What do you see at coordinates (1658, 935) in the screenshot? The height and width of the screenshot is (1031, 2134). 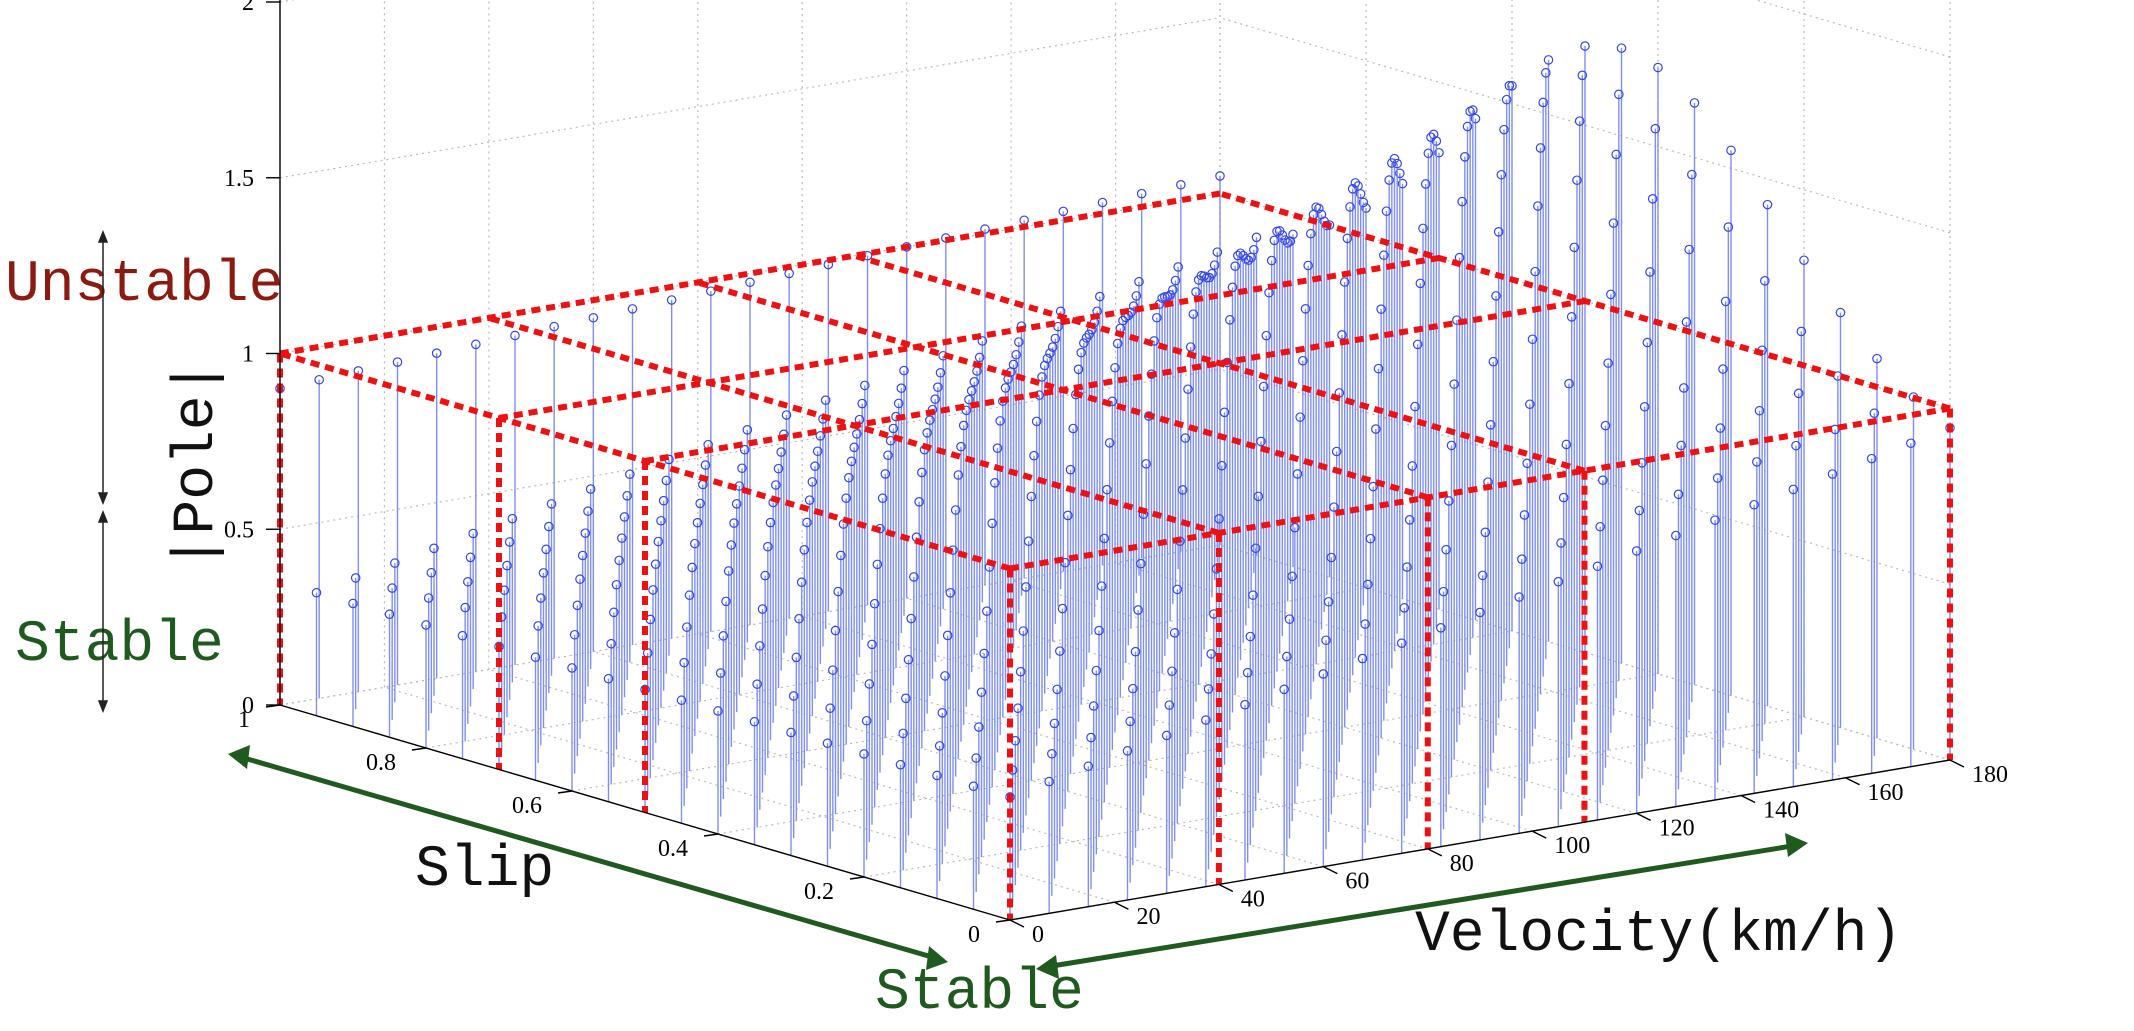 I see `velocity-axis-label: Velocity(km/h)` at bounding box center [1658, 935].